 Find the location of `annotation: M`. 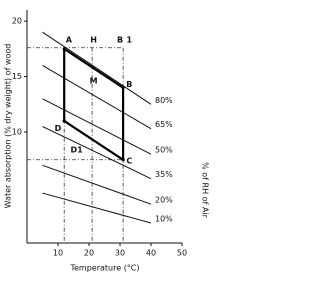

annotation: M is located at coordinates (94, 81).